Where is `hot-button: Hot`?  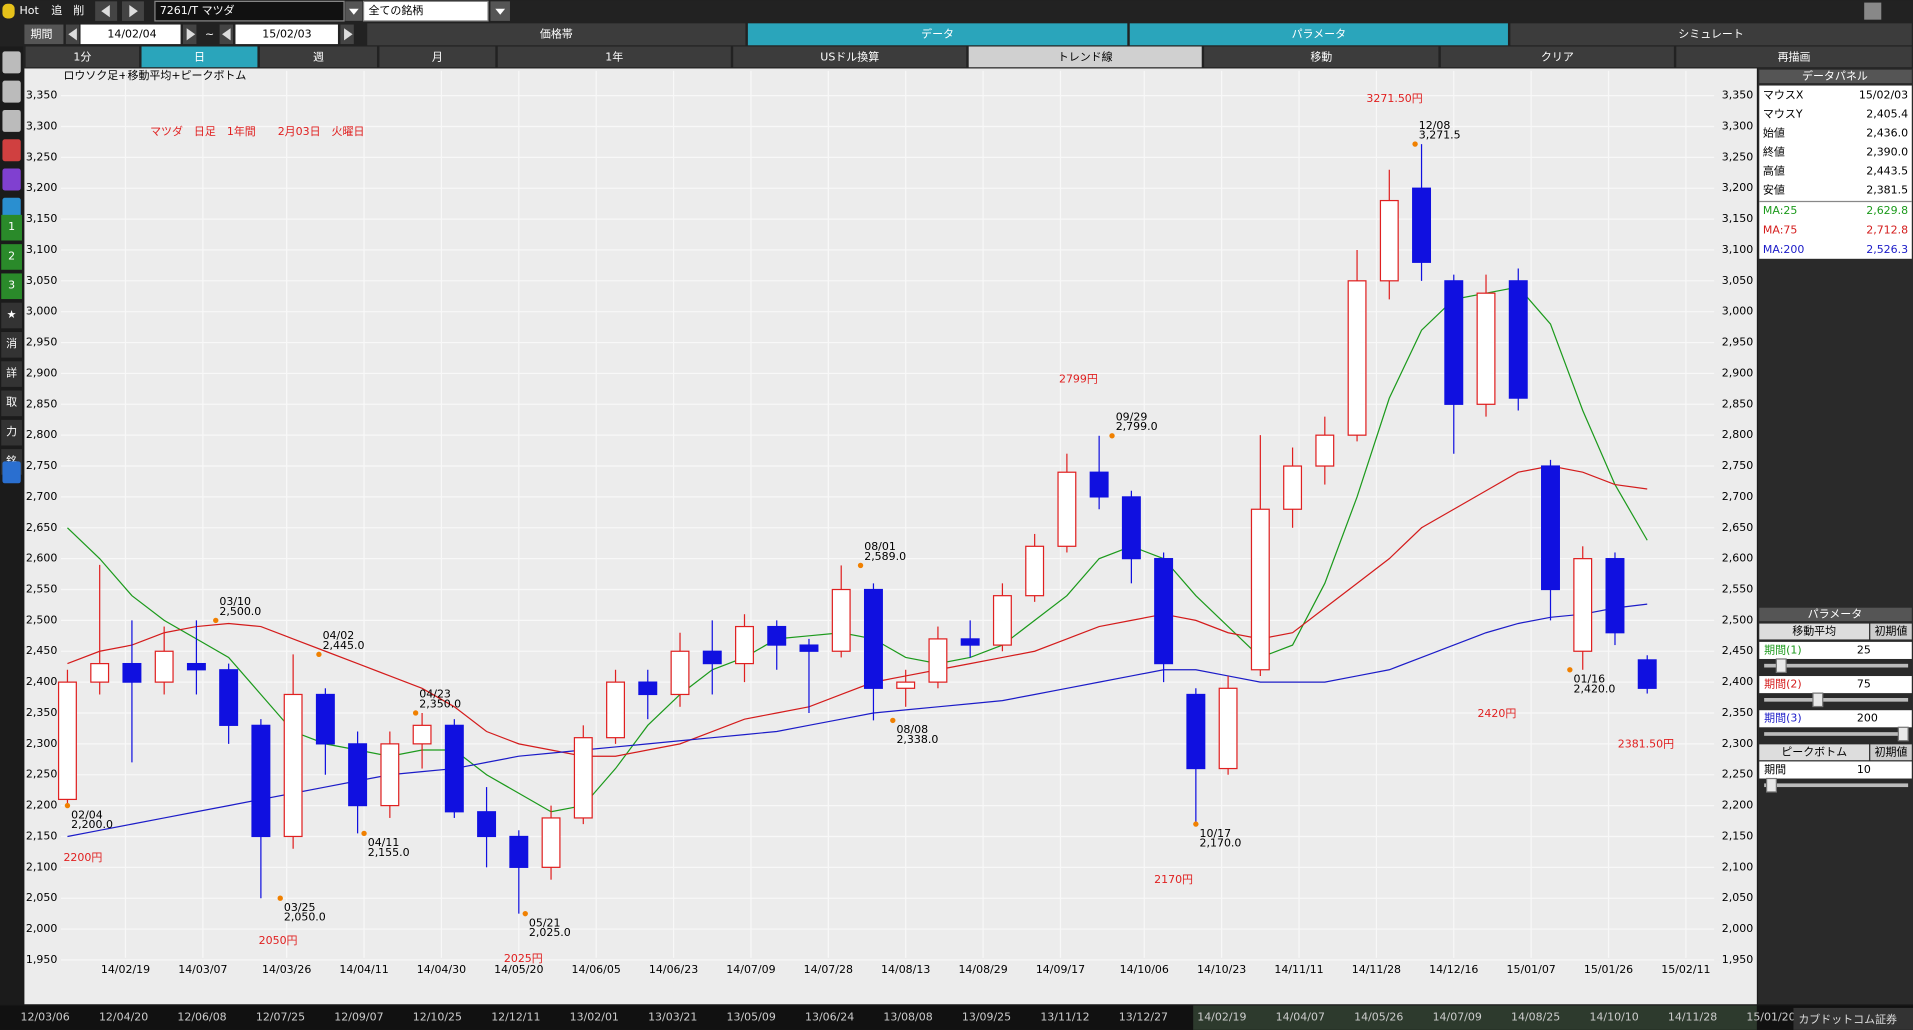 hot-button: Hot is located at coordinates (30, 10).